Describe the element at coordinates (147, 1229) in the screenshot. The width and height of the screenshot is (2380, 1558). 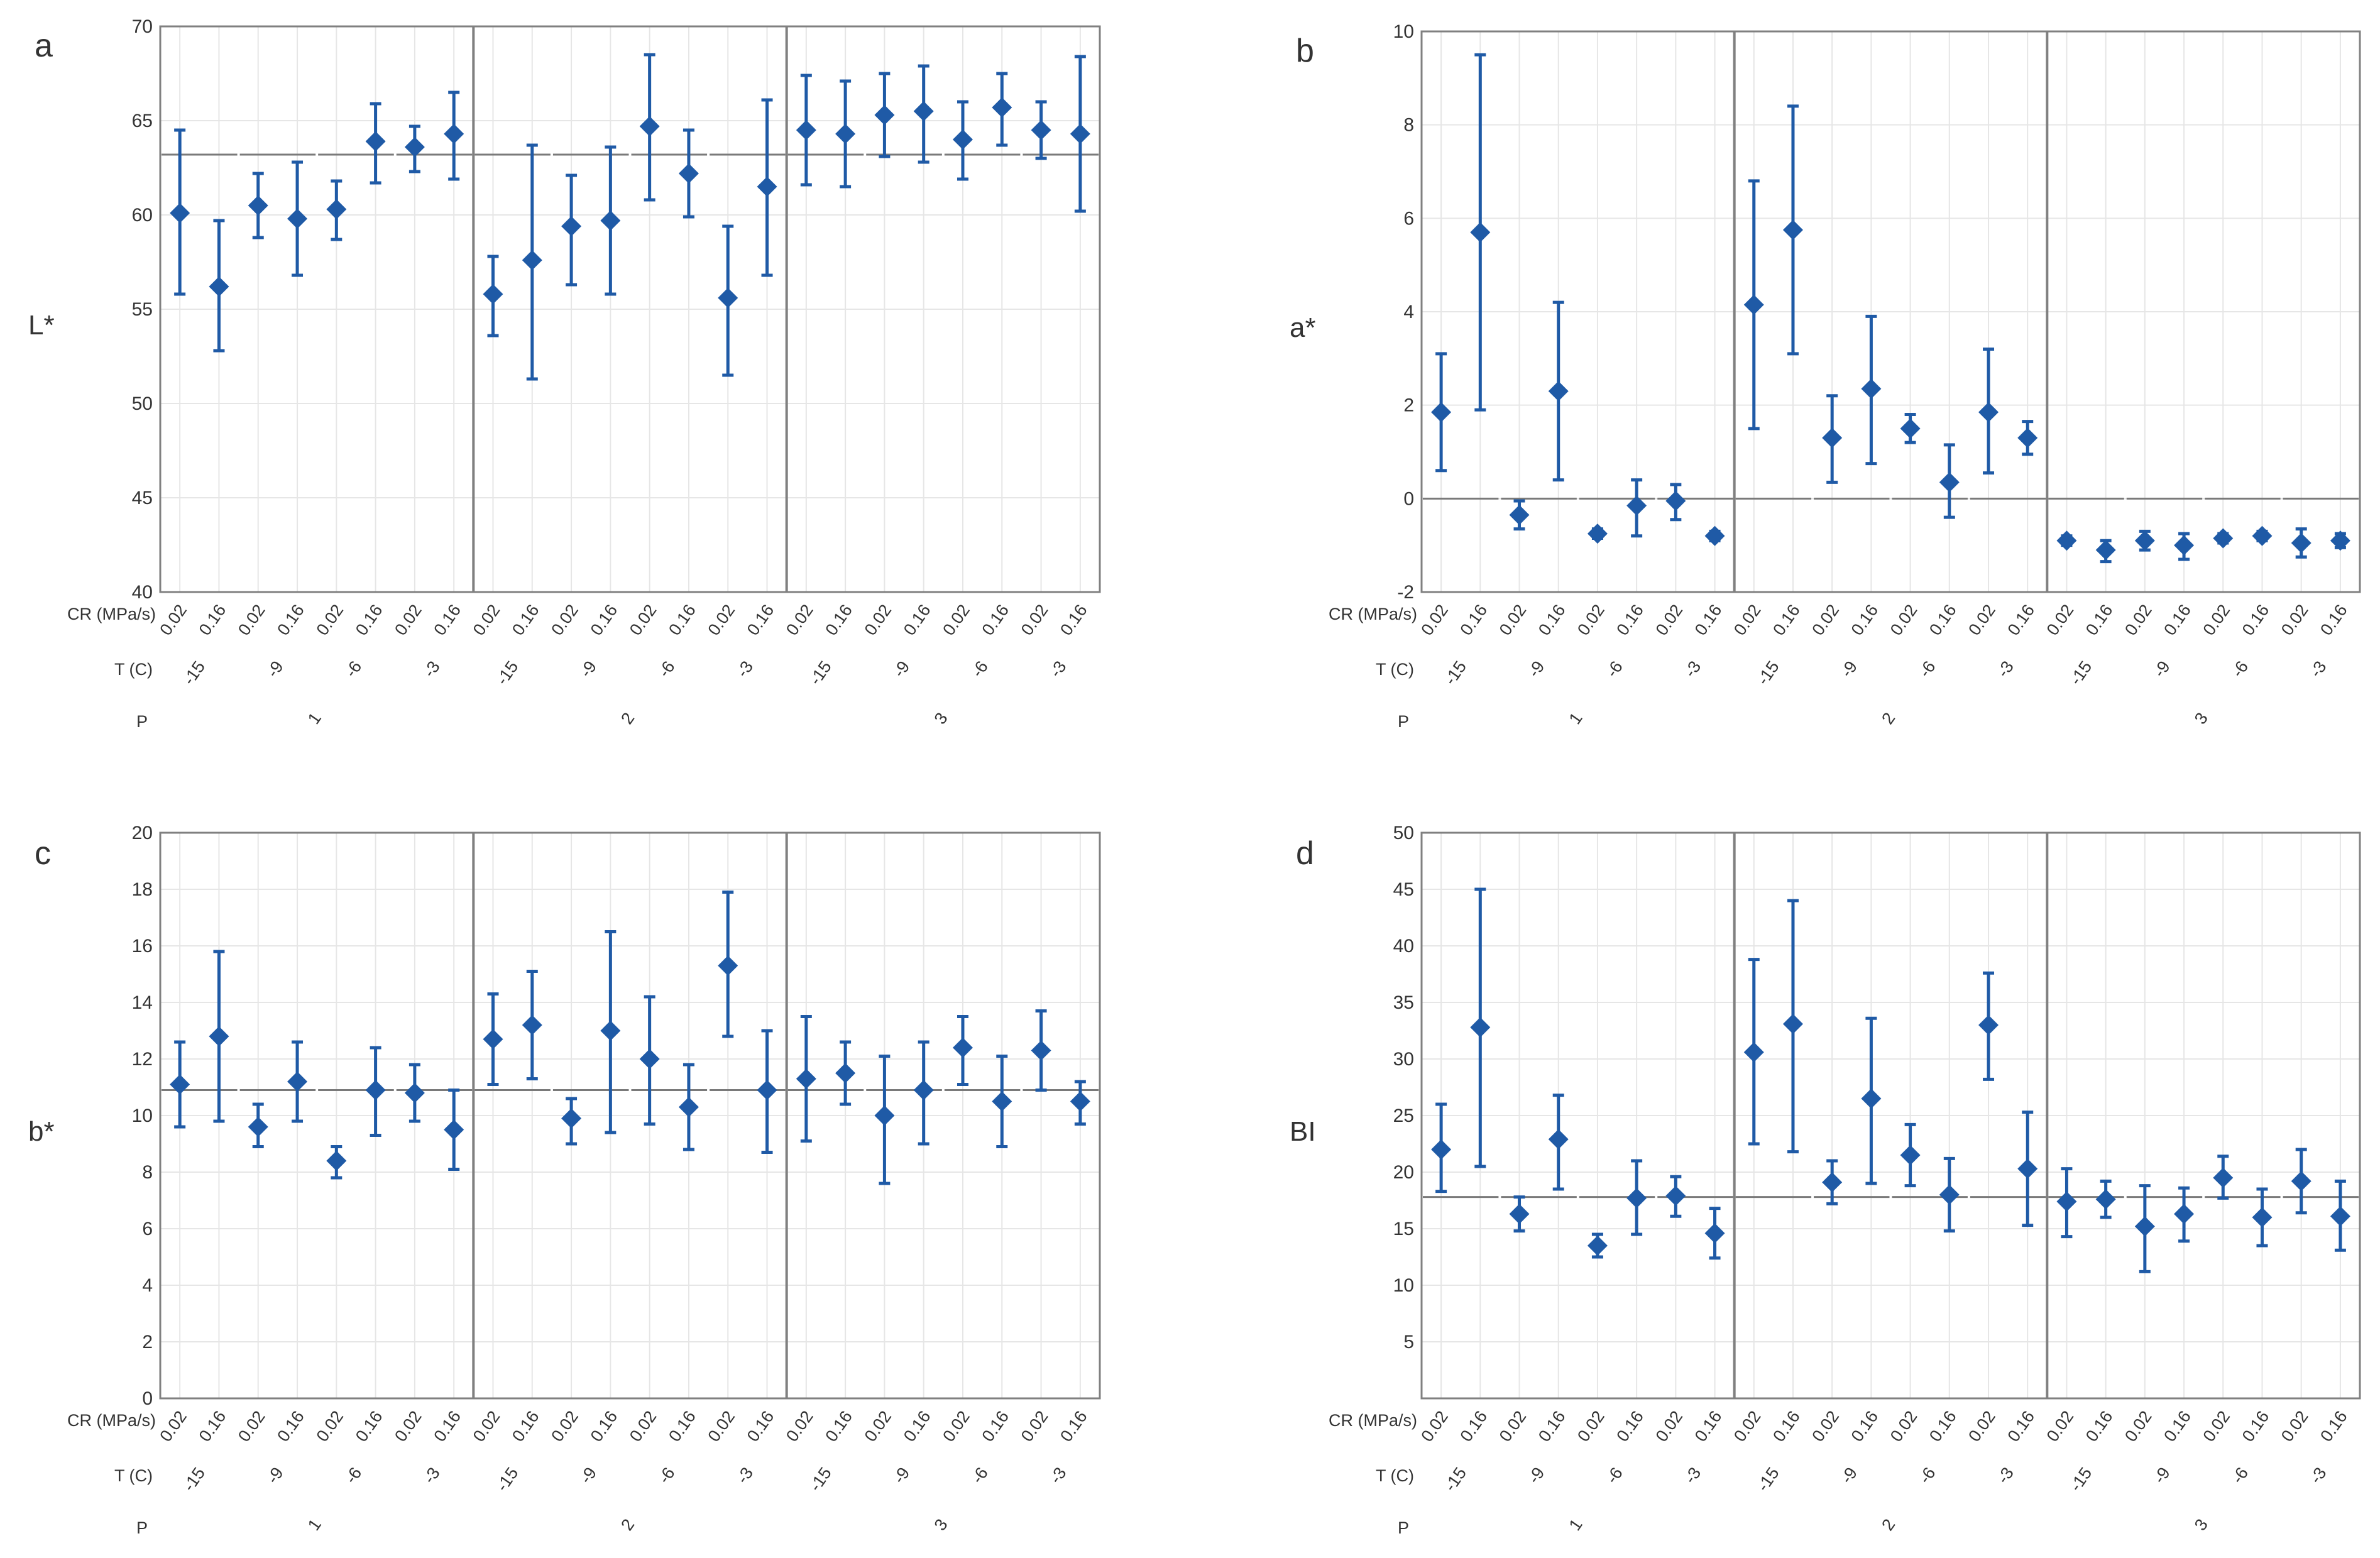
I see `y-tick-label: 6` at that location.